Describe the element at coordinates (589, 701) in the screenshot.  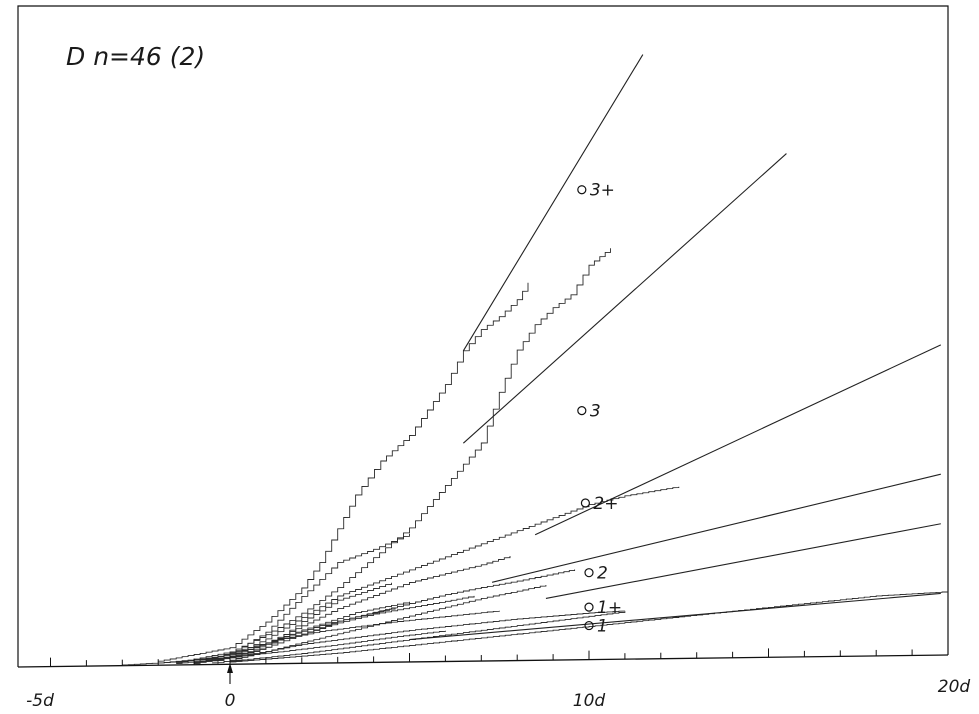
I see `x-tick-label: 10d` at that location.